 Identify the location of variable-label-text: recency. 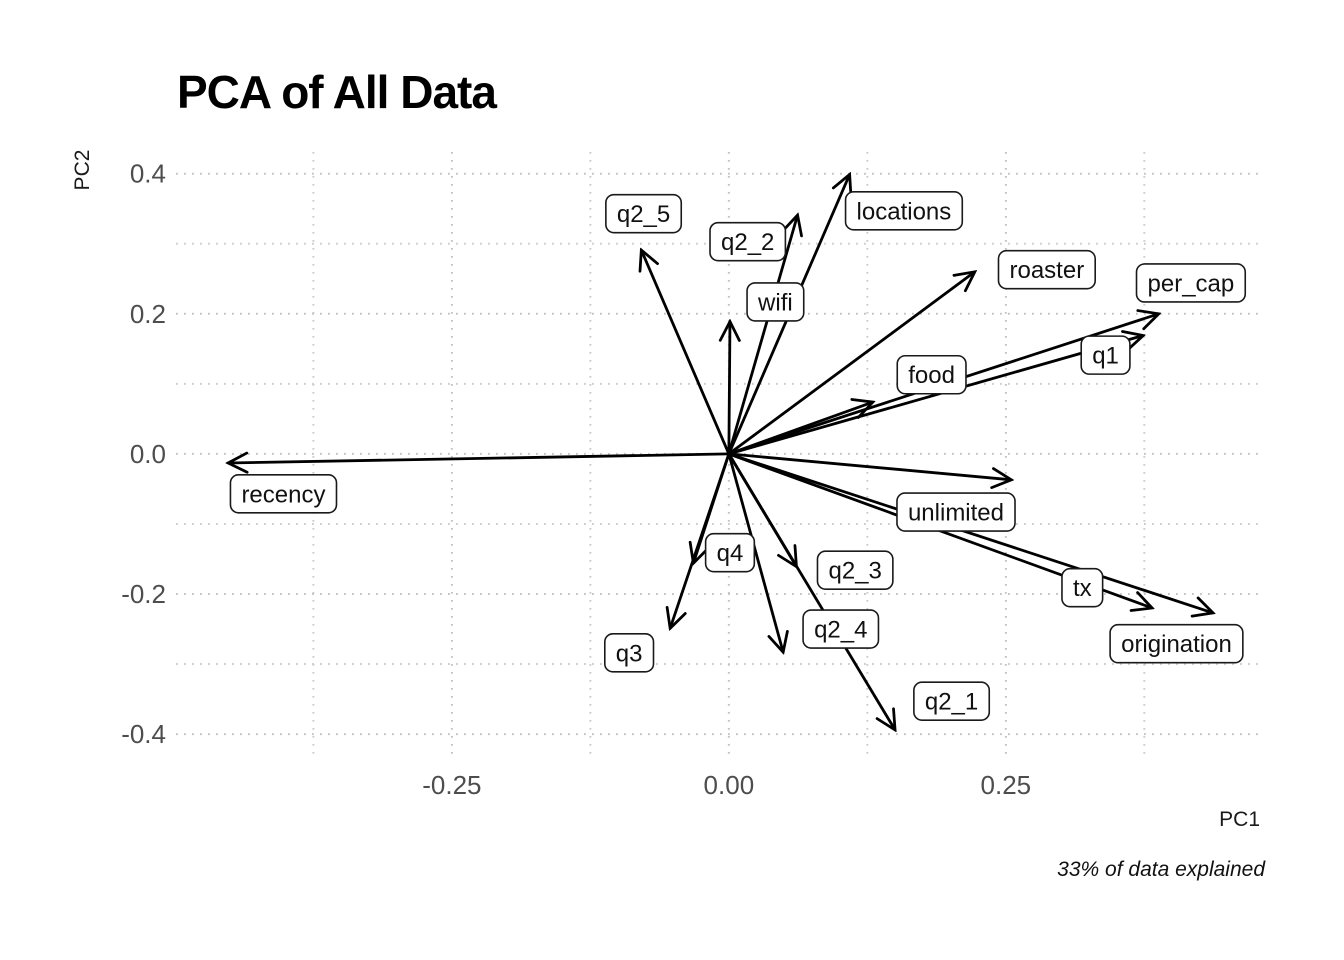
(283, 494).